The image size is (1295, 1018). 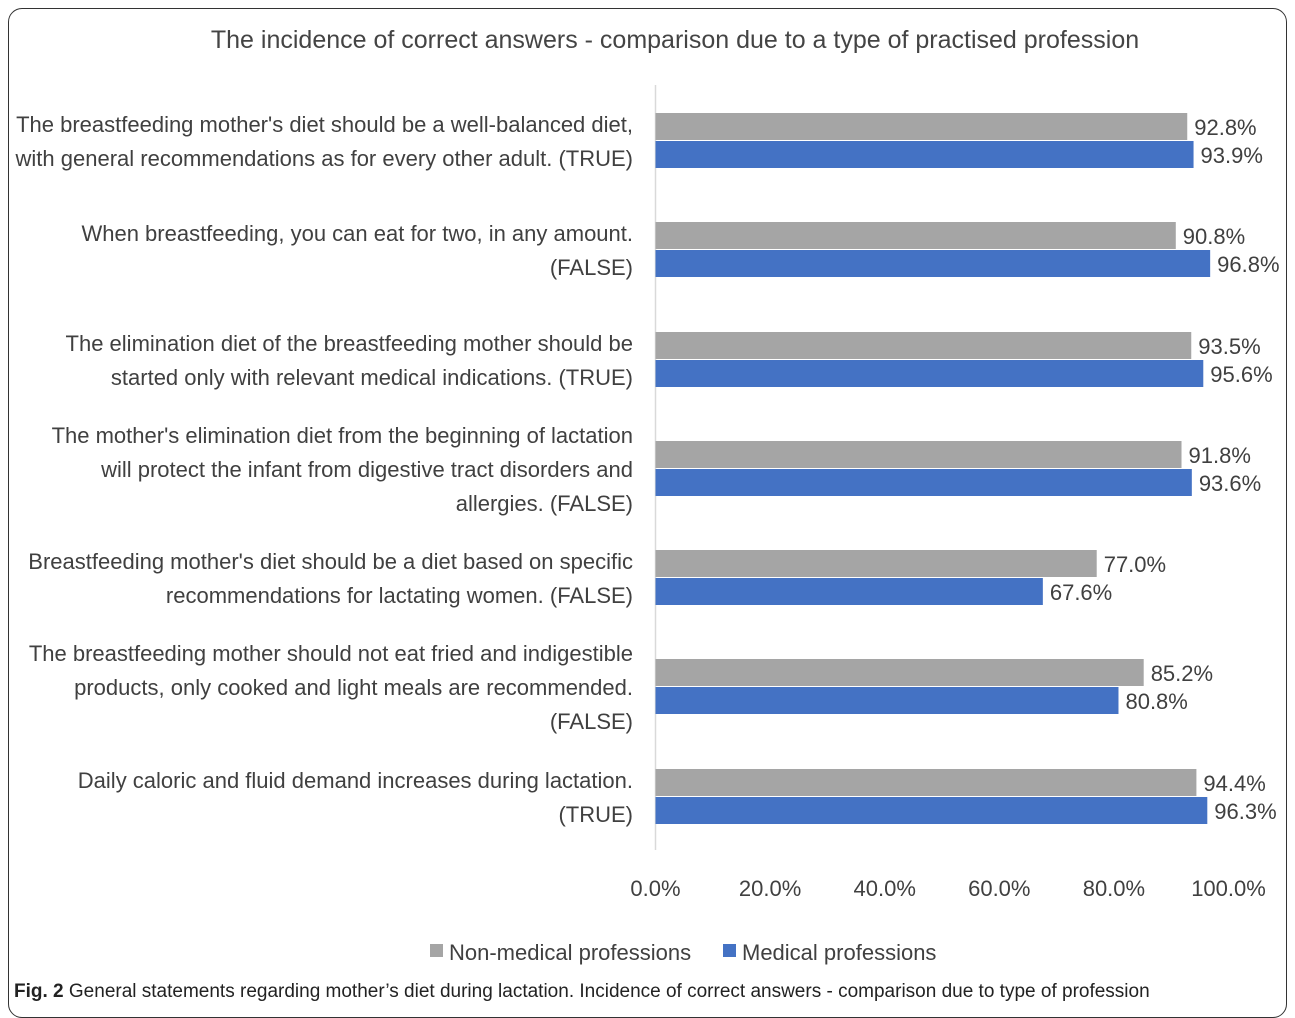 I want to click on x-tick-label: 100.0%, so click(x=1228, y=888).